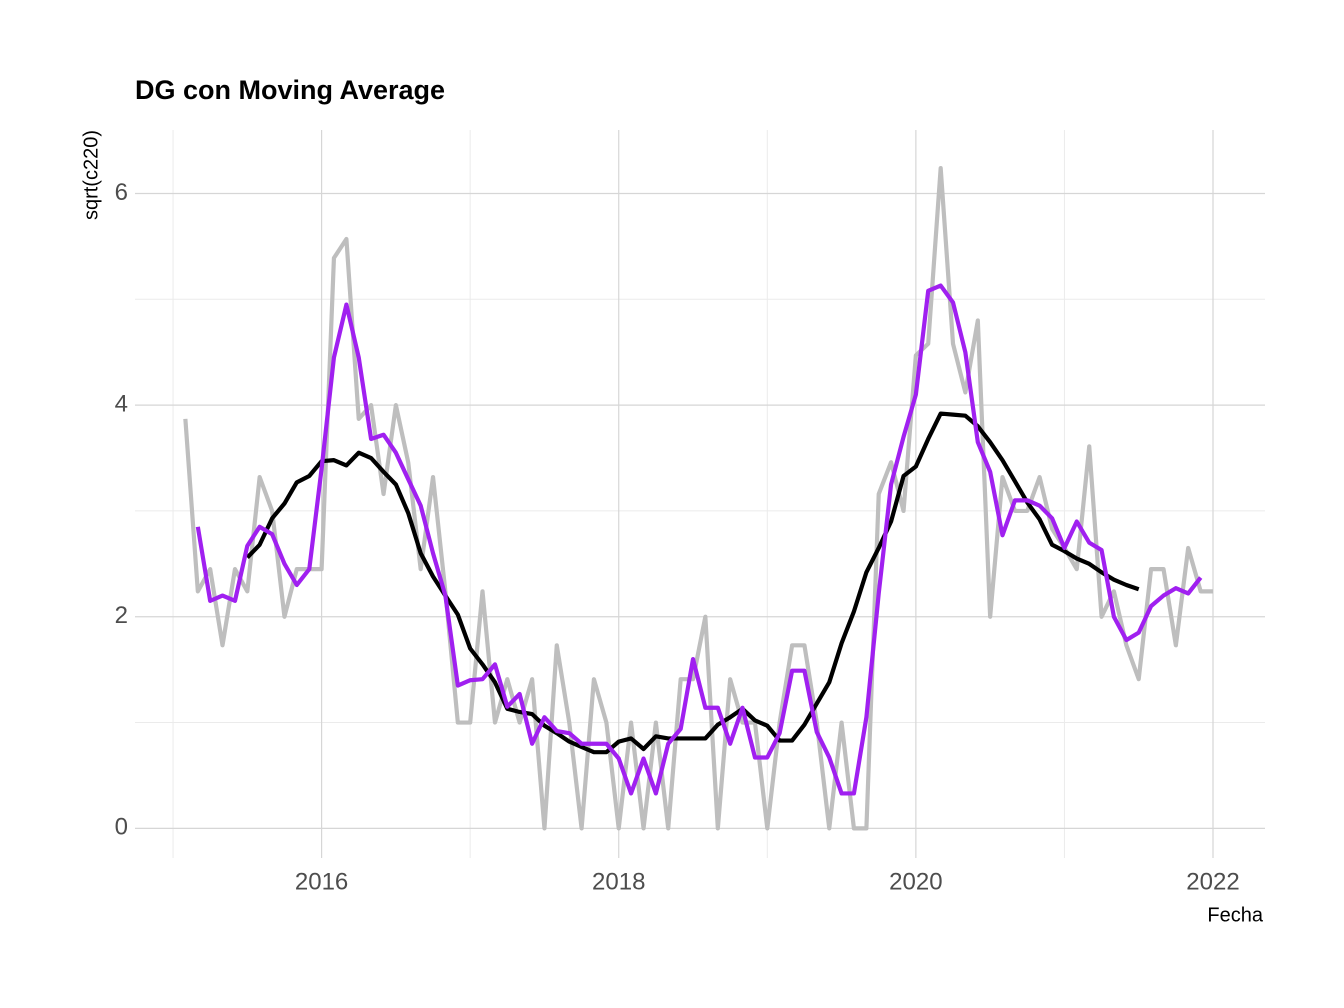 The height and width of the screenshot is (1008, 1344). What do you see at coordinates (121, 615) in the screenshot?
I see `y-tick-label: 2` at bounding box center [121, 615].